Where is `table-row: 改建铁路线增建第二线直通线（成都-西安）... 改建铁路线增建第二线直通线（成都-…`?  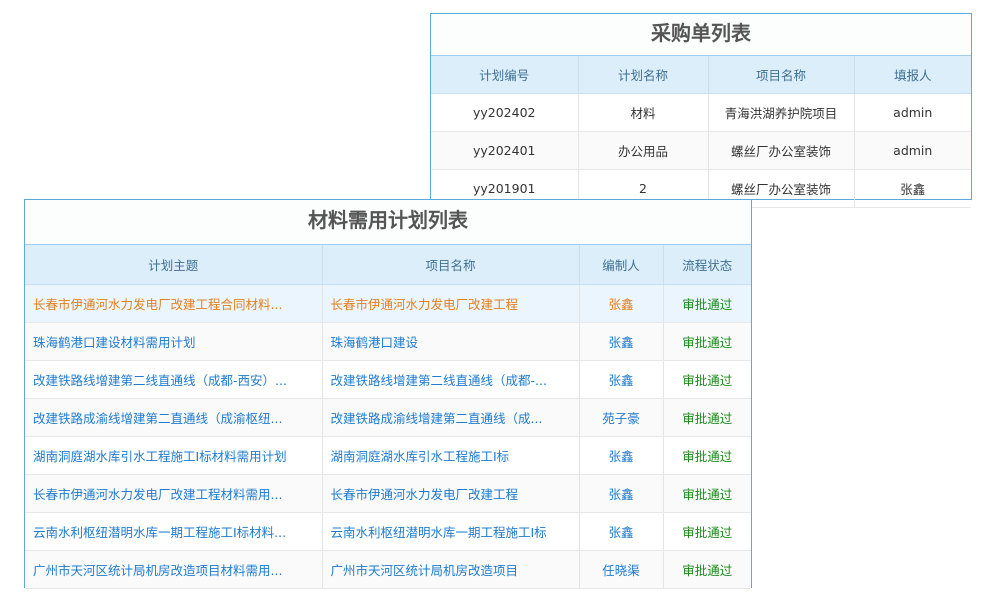 table-row: 改建铁路线增建第二线直通线（成都-西安）... 改建铁路线增建第二线直通线（成都-… is located at coordinates (388, 379).